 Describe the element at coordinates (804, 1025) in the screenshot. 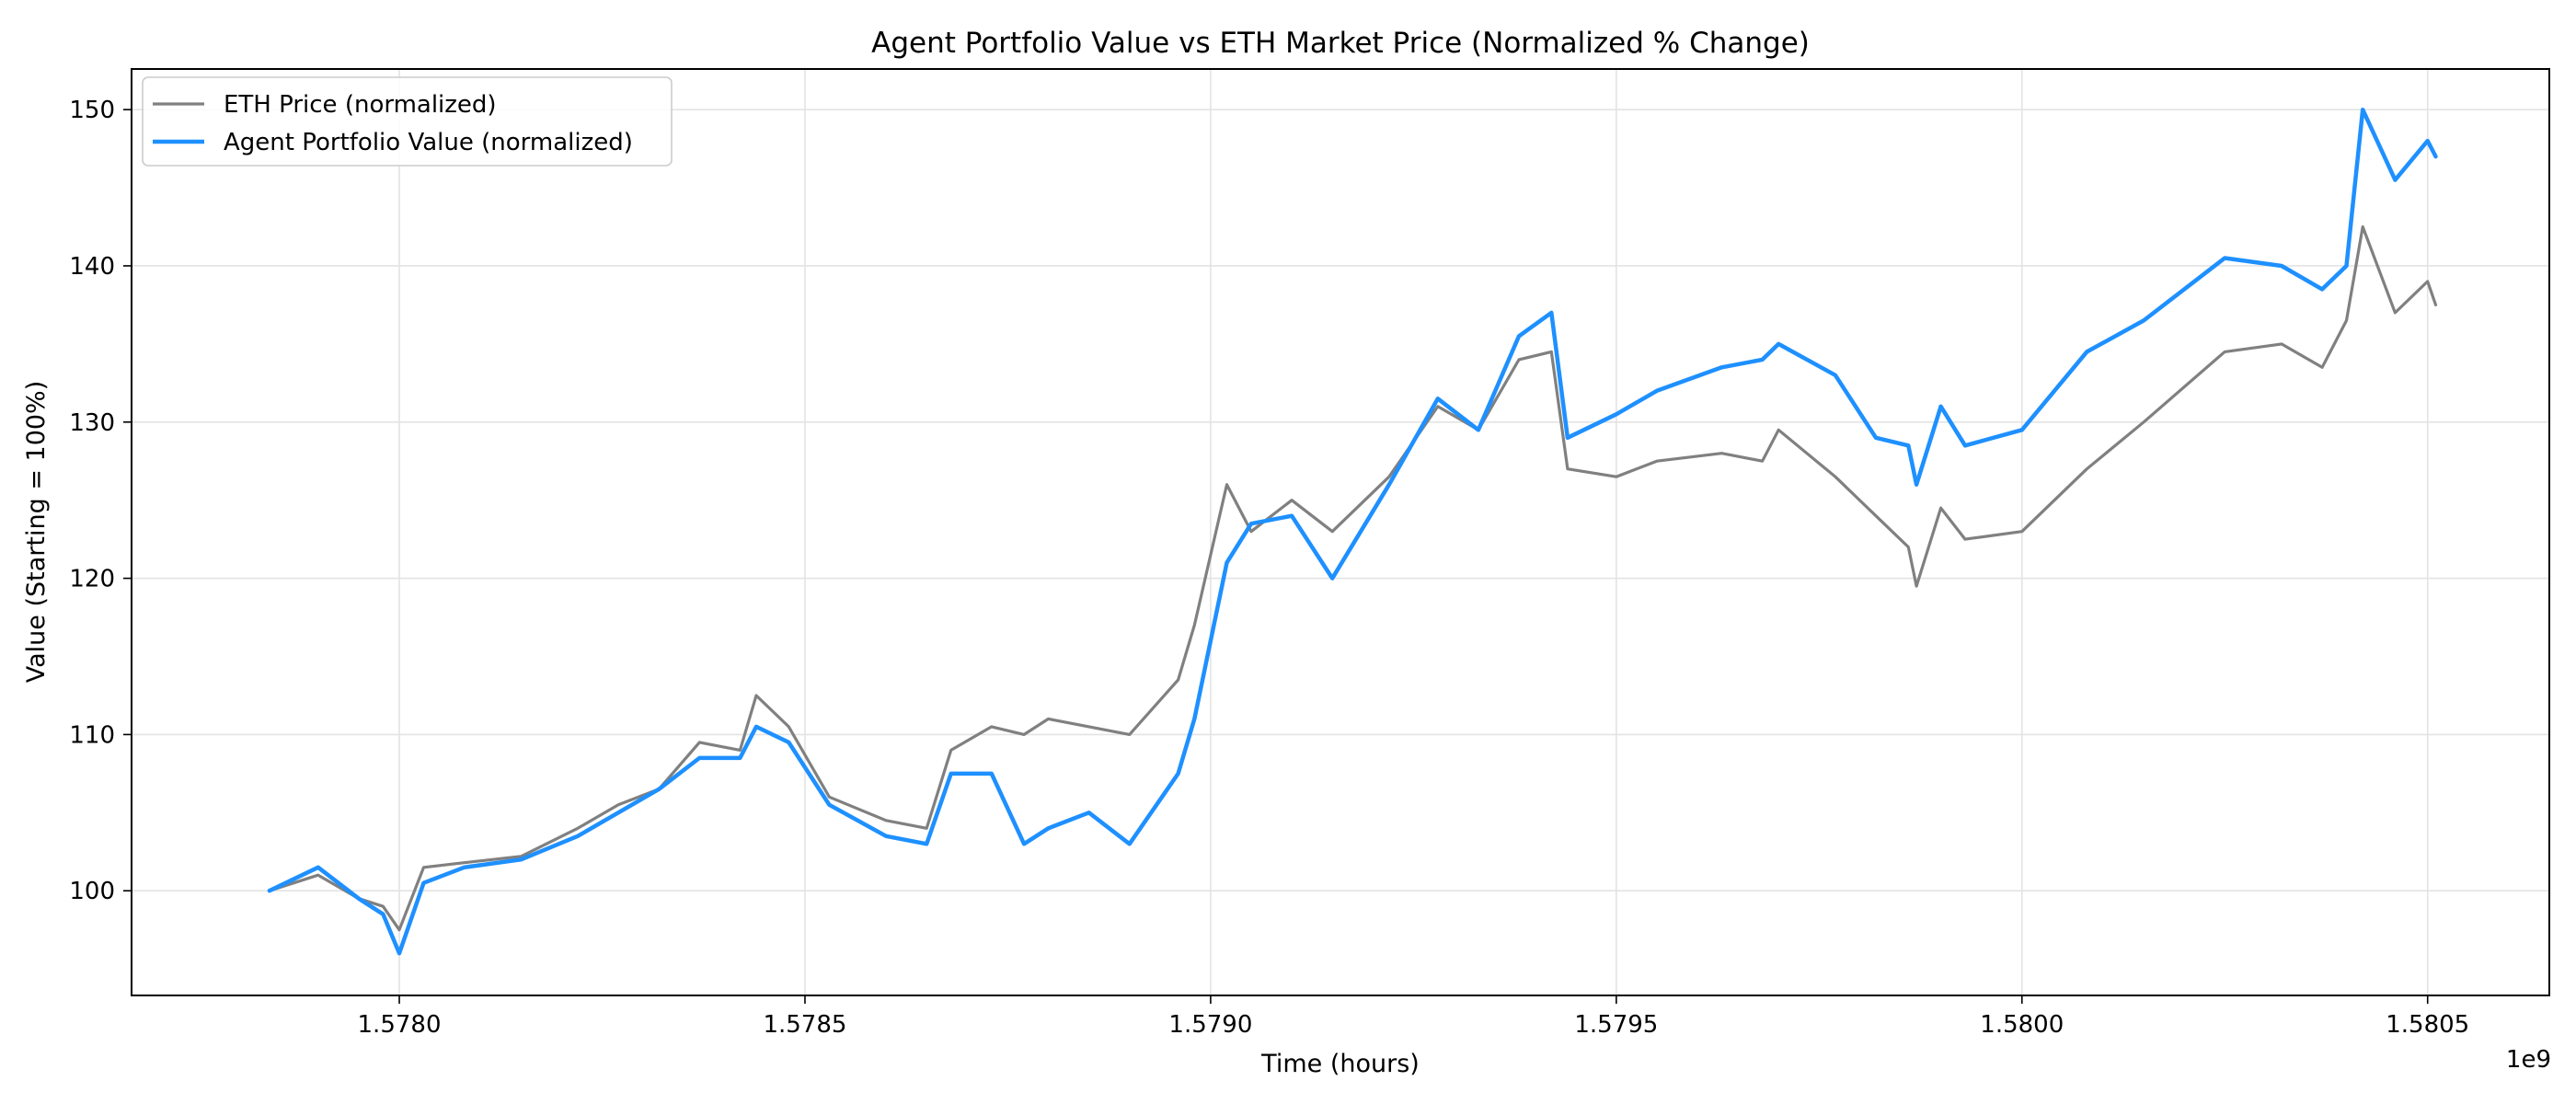

I see `x-tick-label: 1.5785` at that location.